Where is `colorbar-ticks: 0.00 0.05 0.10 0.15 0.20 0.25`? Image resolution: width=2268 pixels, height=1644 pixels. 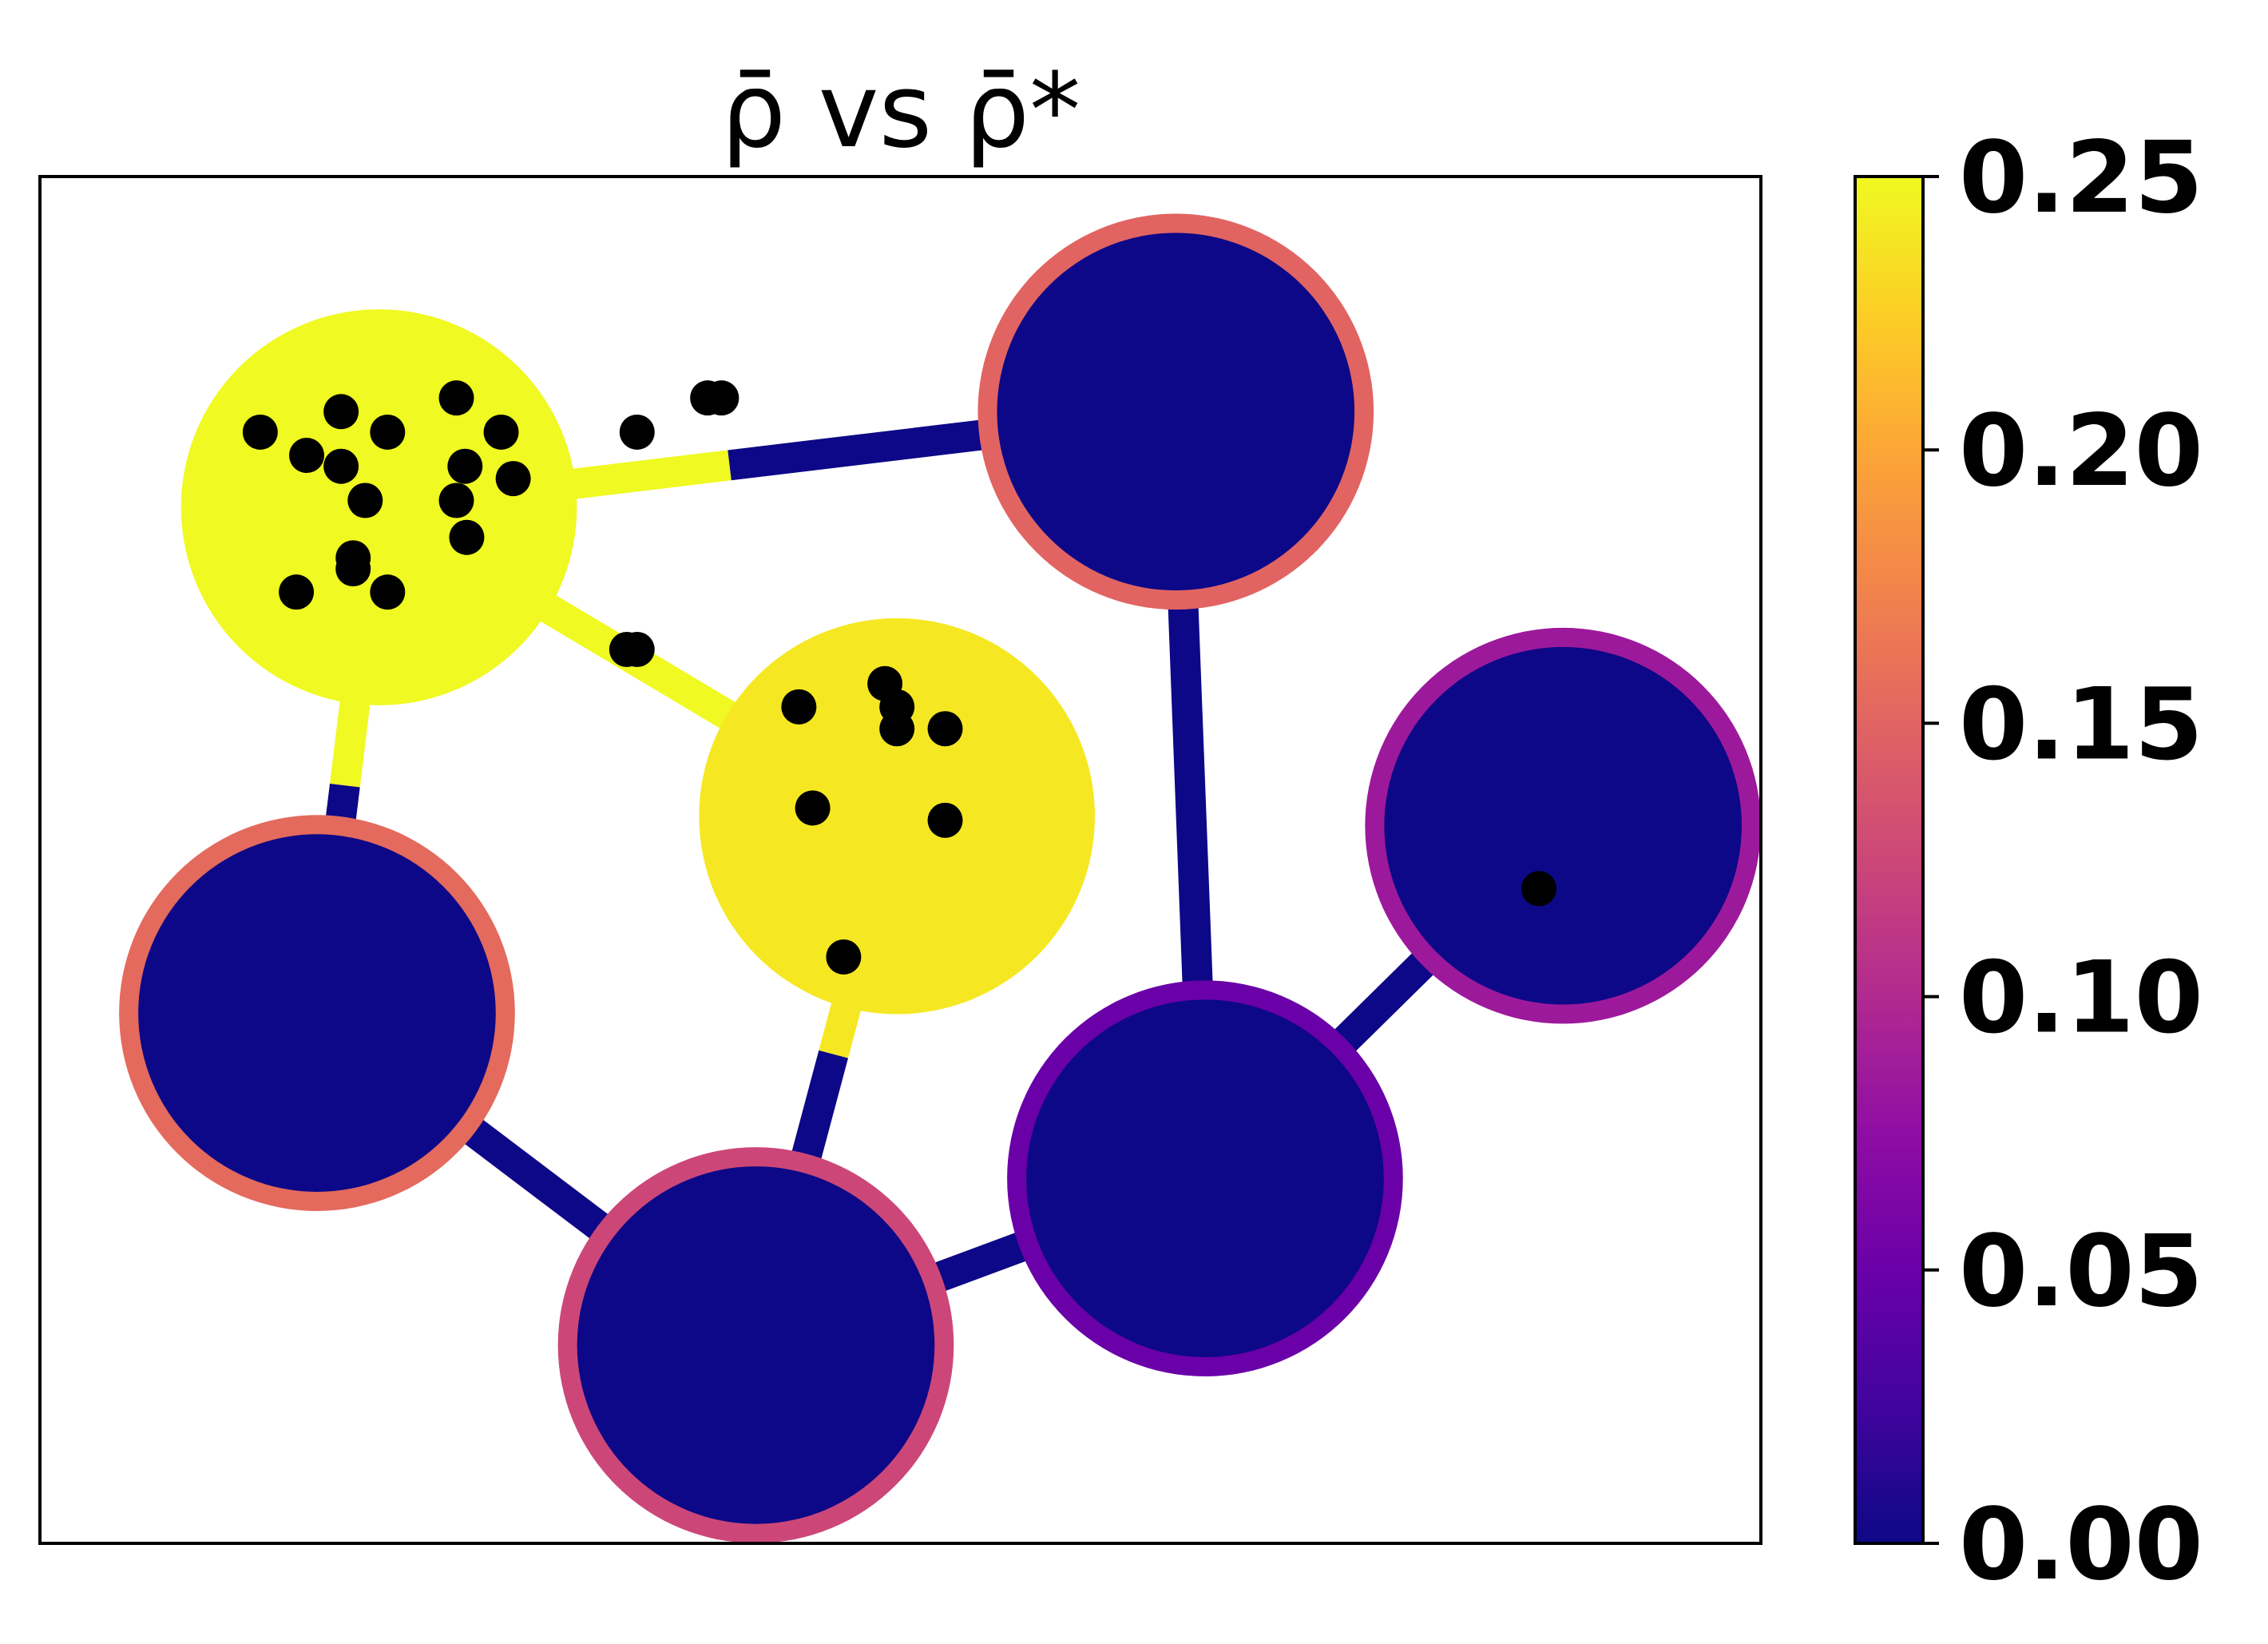 colorbar-ticks: 0.00 0.05 0.10 0.15 0.20 0.25 is located at coordinates (2063, 862).